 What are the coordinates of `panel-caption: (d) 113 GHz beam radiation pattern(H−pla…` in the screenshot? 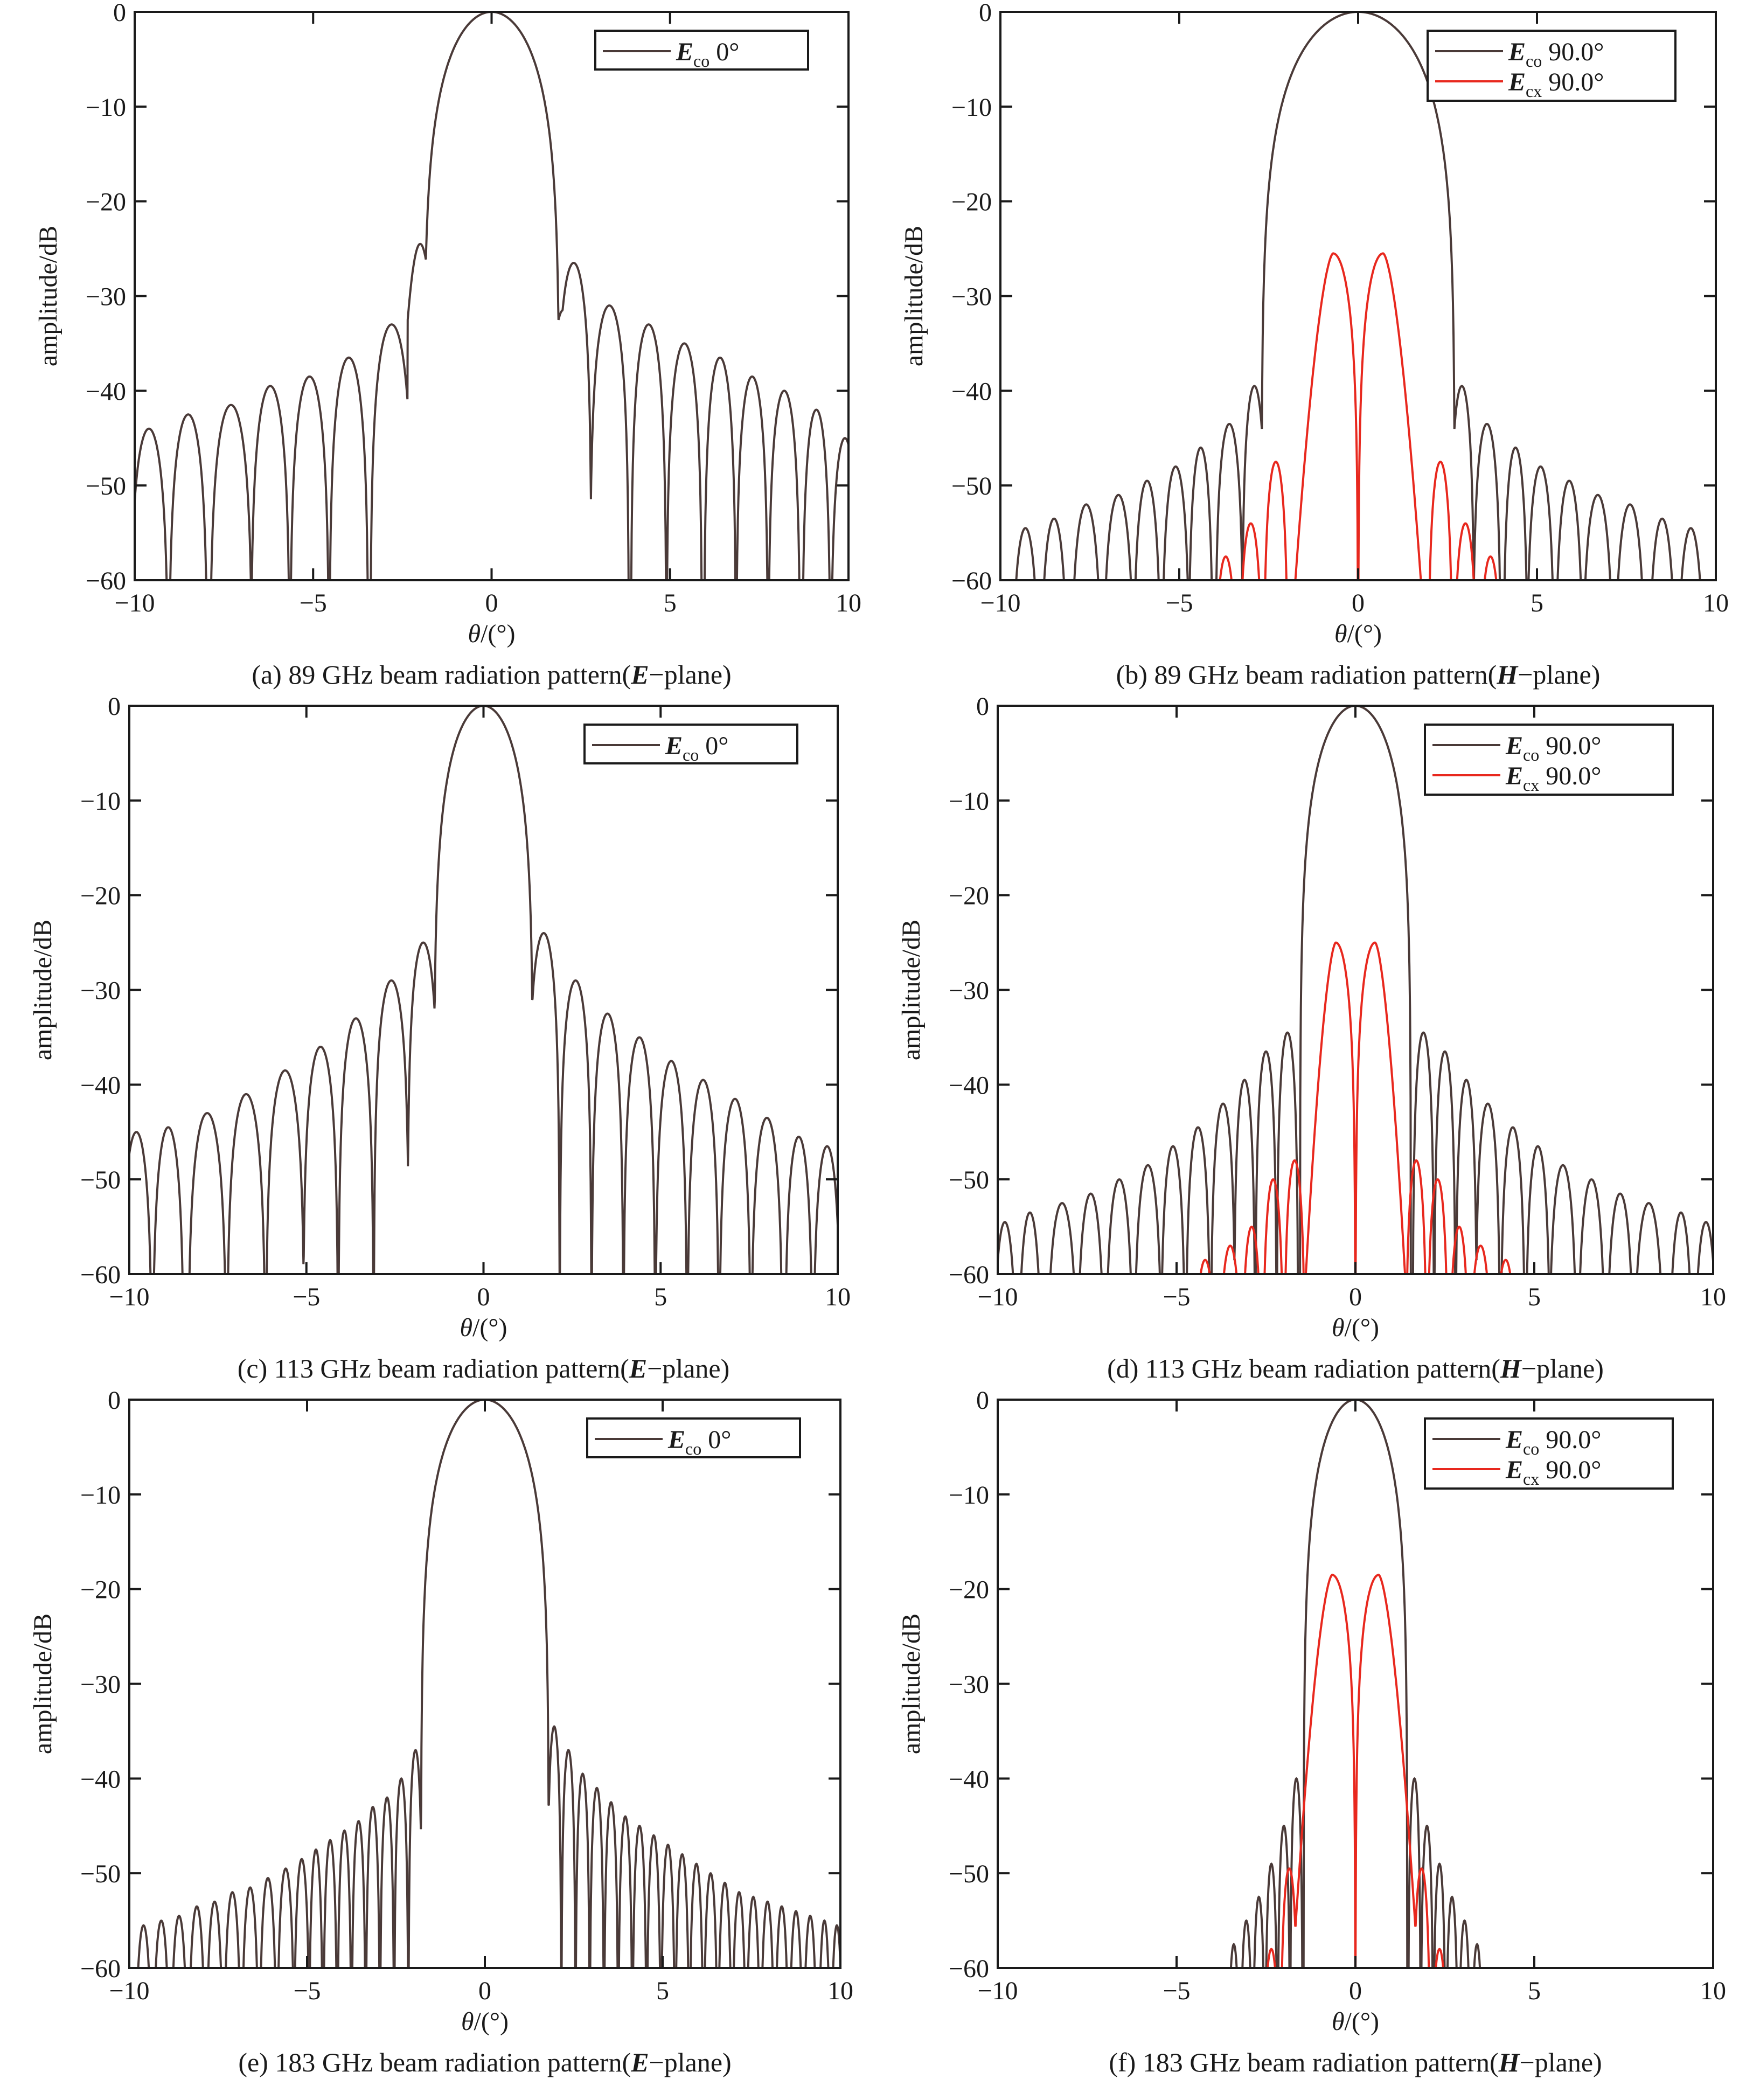 It's located at (1355, 1368).